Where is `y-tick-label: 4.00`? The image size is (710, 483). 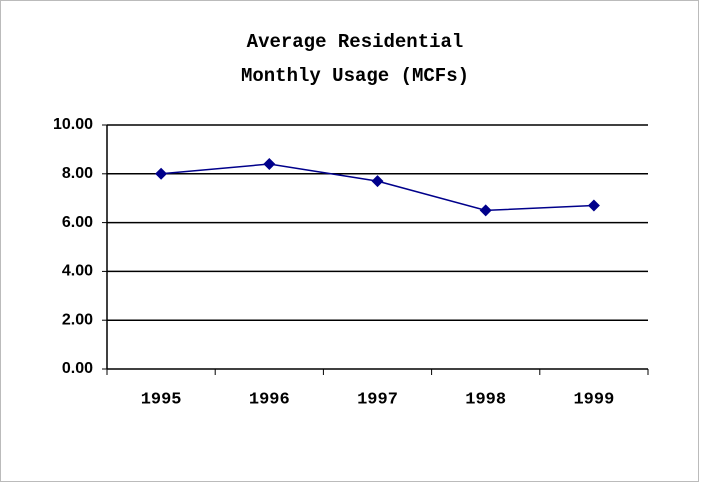
y-tick-label: 4.00 is located at coordinates (77, 271).